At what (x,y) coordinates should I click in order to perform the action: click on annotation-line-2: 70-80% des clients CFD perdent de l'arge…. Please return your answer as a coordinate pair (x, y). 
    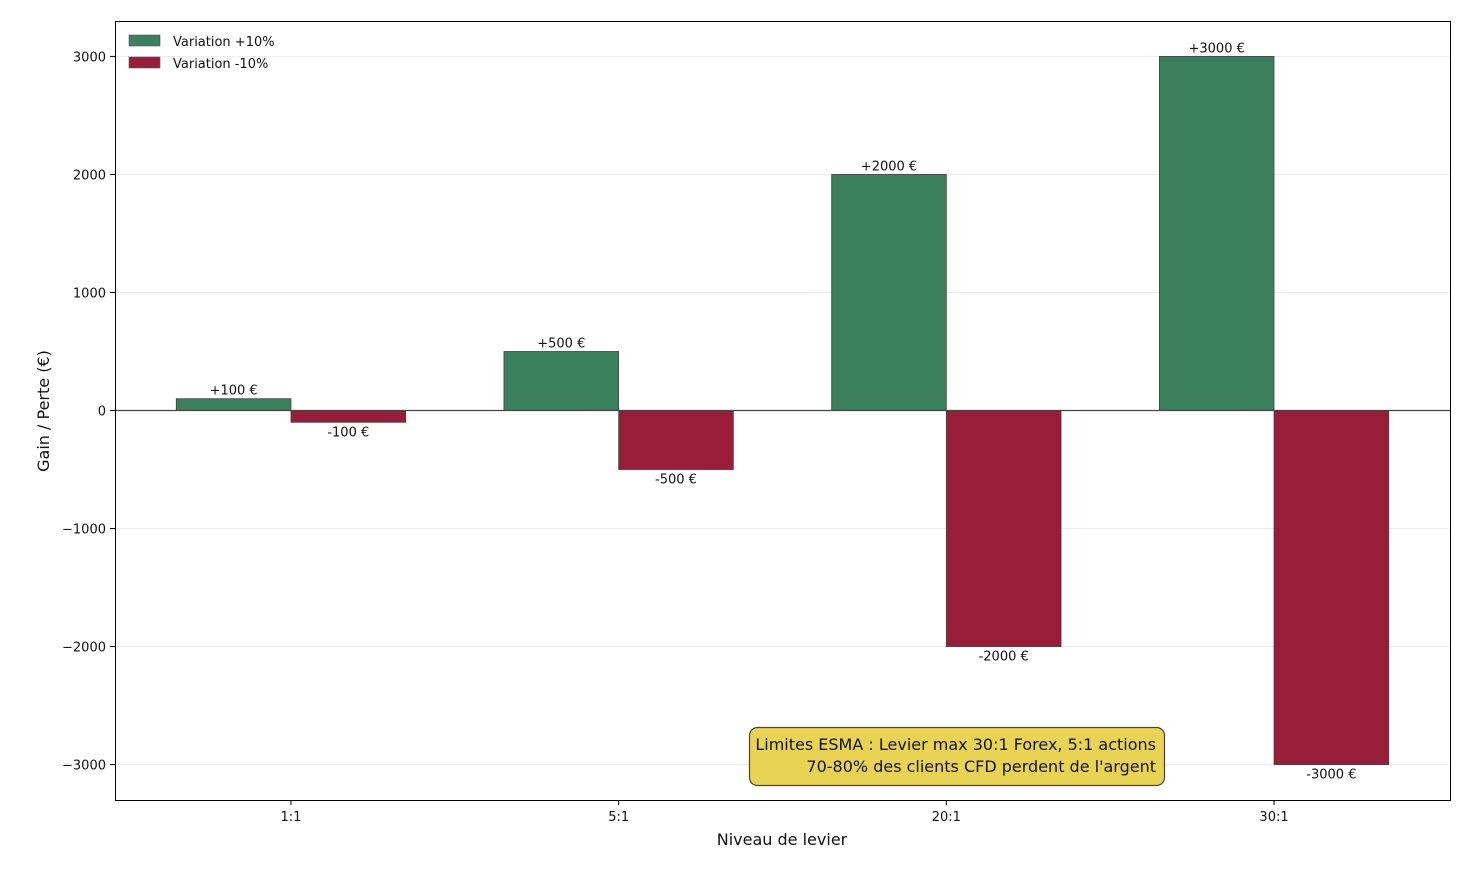
    Looking at the image, I should click on (981, 766).